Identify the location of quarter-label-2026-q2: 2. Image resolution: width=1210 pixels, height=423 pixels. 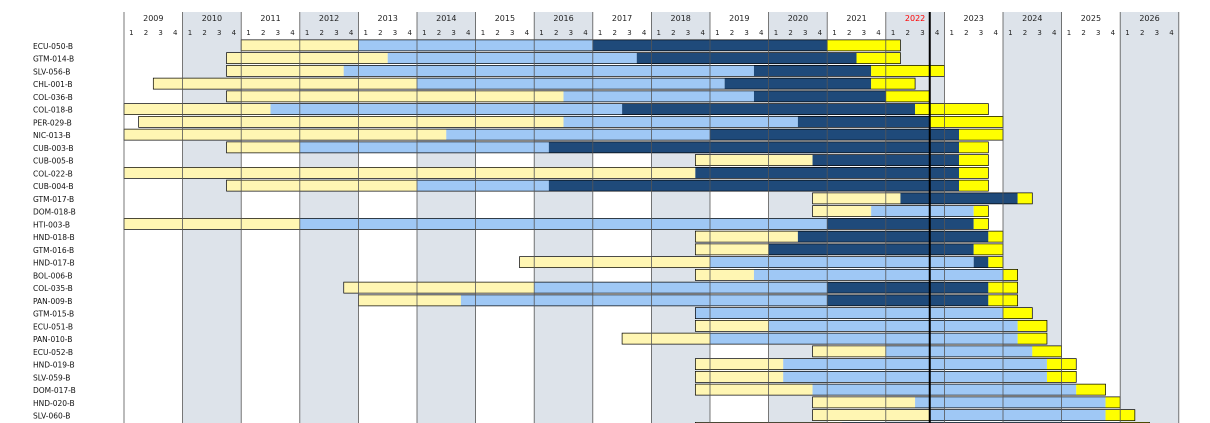
(1142, 33).